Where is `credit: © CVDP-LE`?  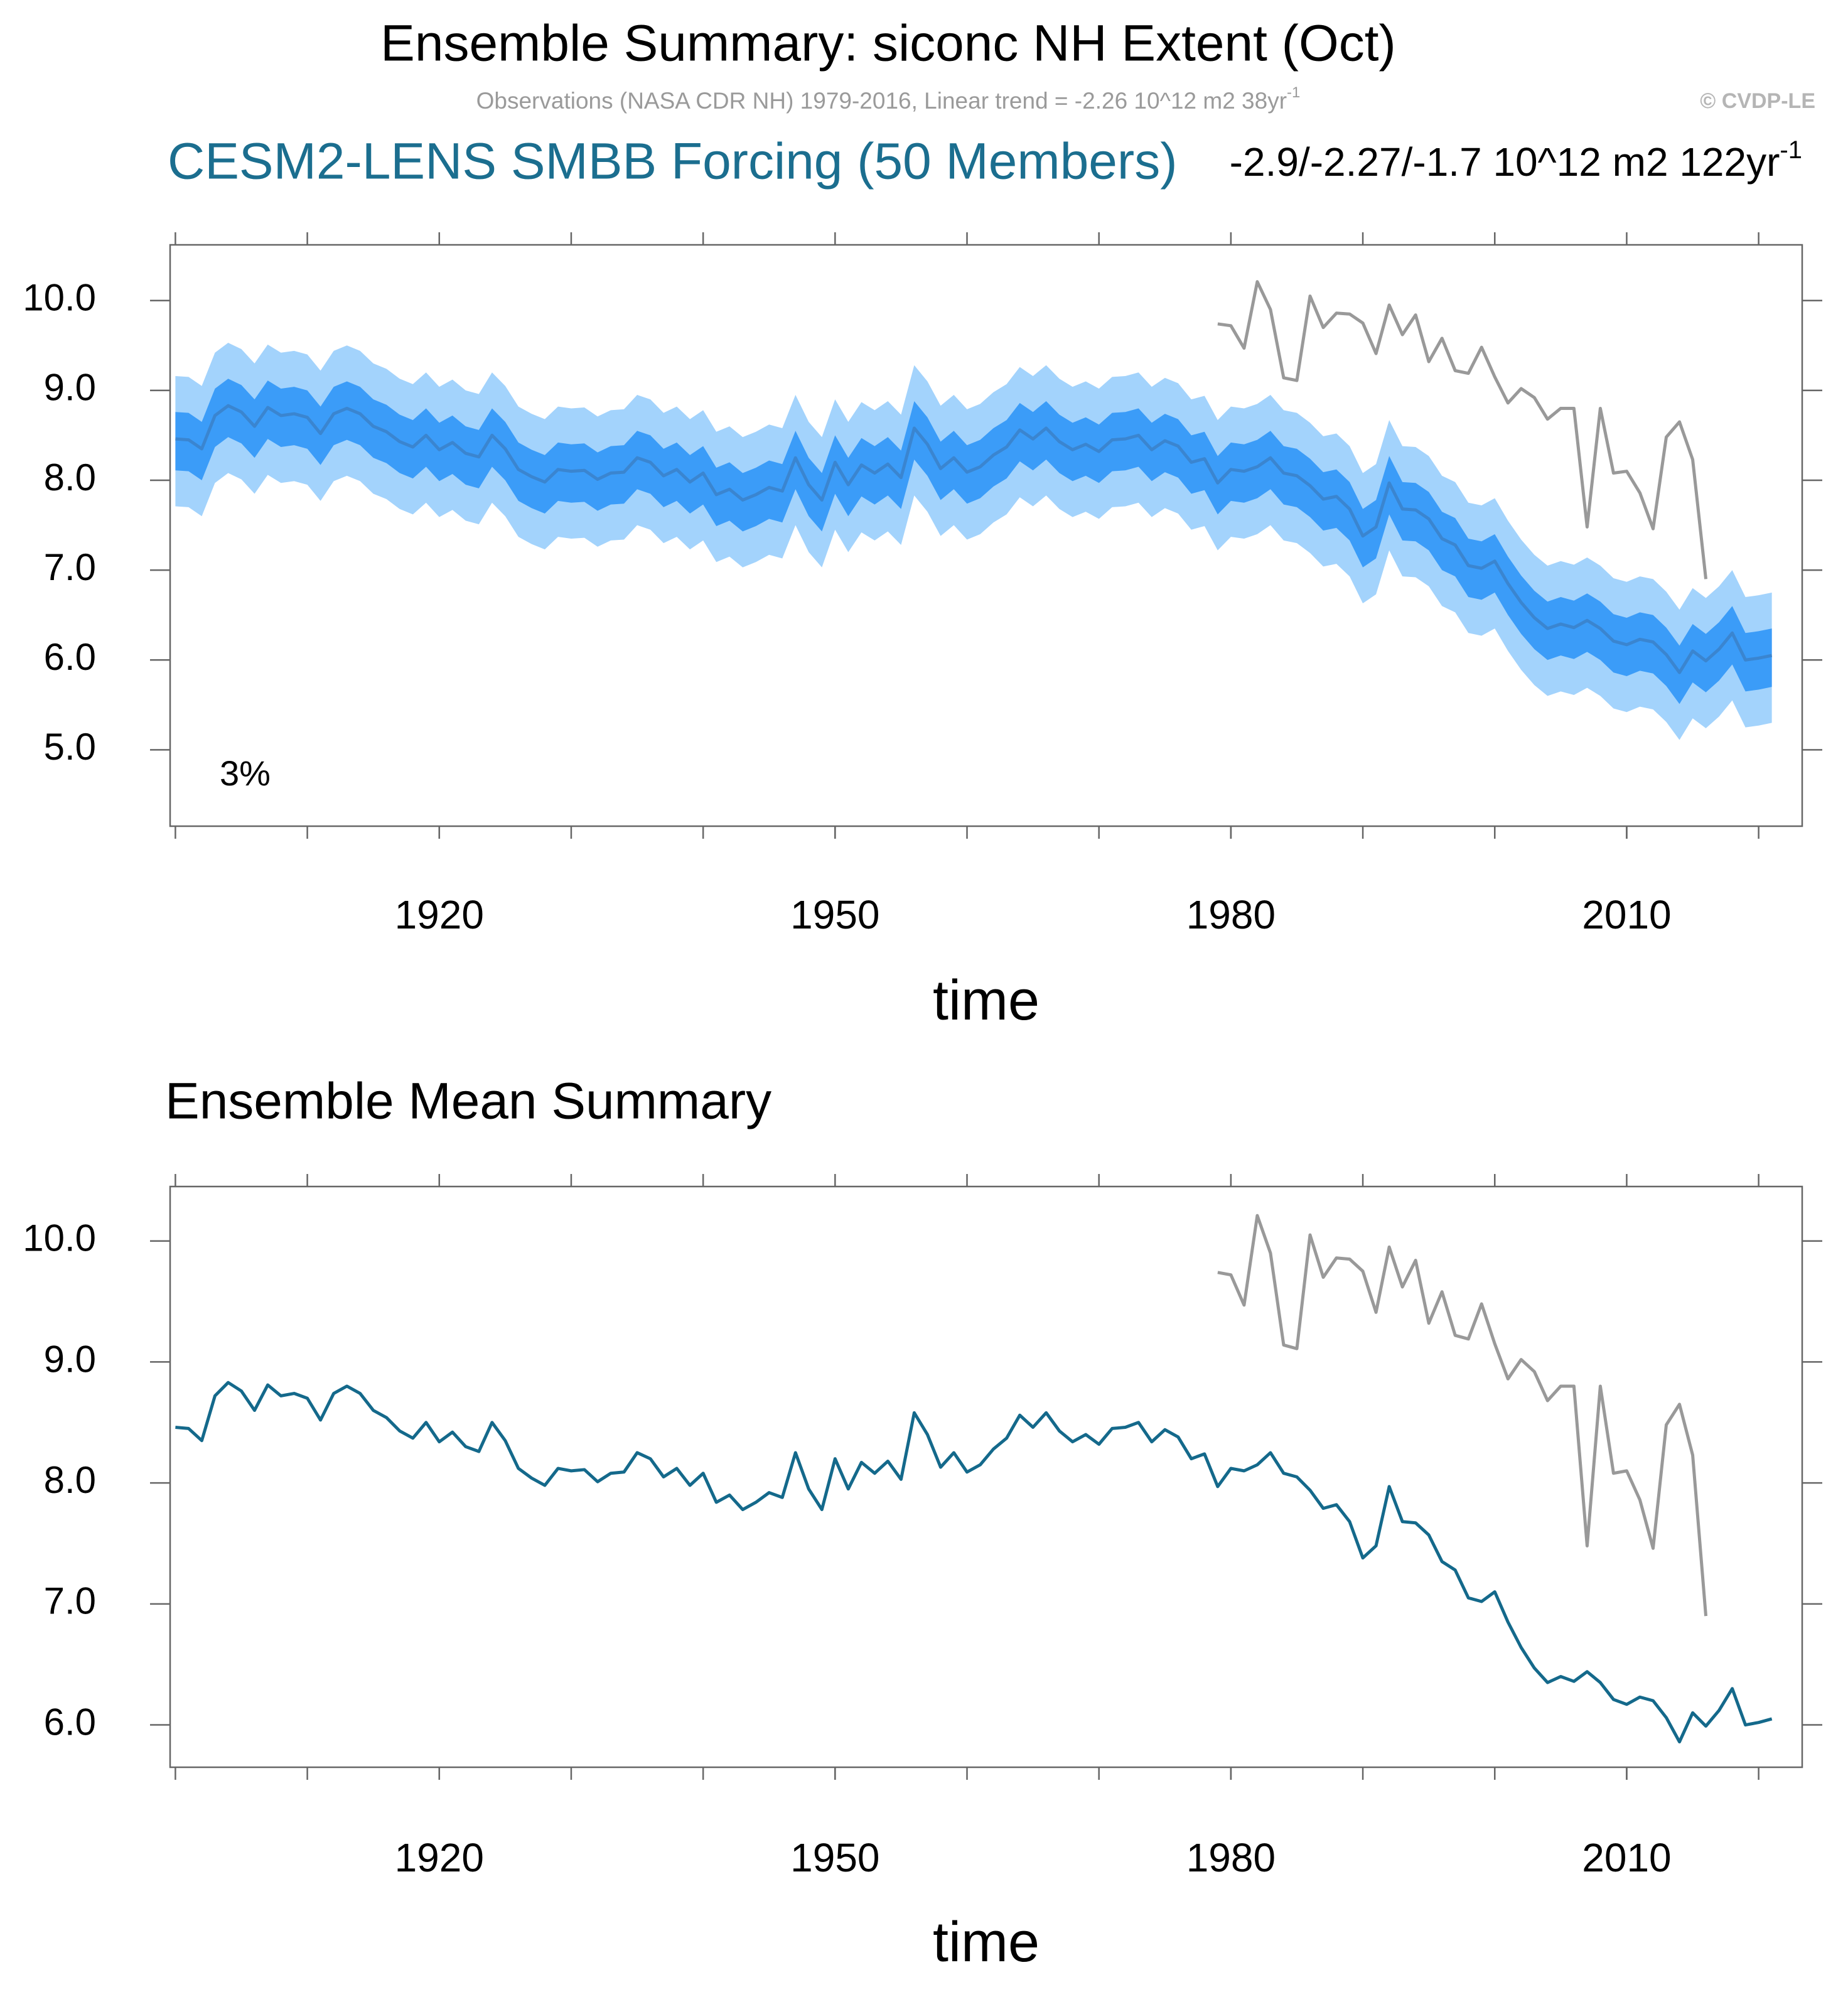 credit: © CVDP-LE is located at coordinates (1757, 101).